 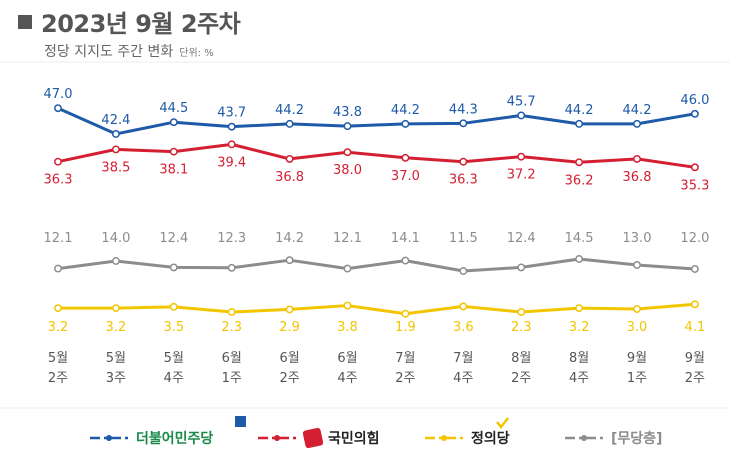 What do you see at coordinates (405, 238) in the screenshot?
I see `data-label: 14.1` at bounding box center [405, 238].